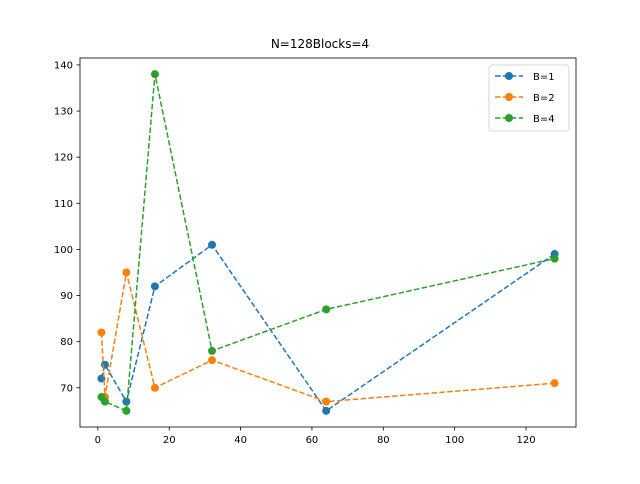 The width and height of the screenshot is (640, 484). I want to click on x-tick-label: 100, so click(454, 440).